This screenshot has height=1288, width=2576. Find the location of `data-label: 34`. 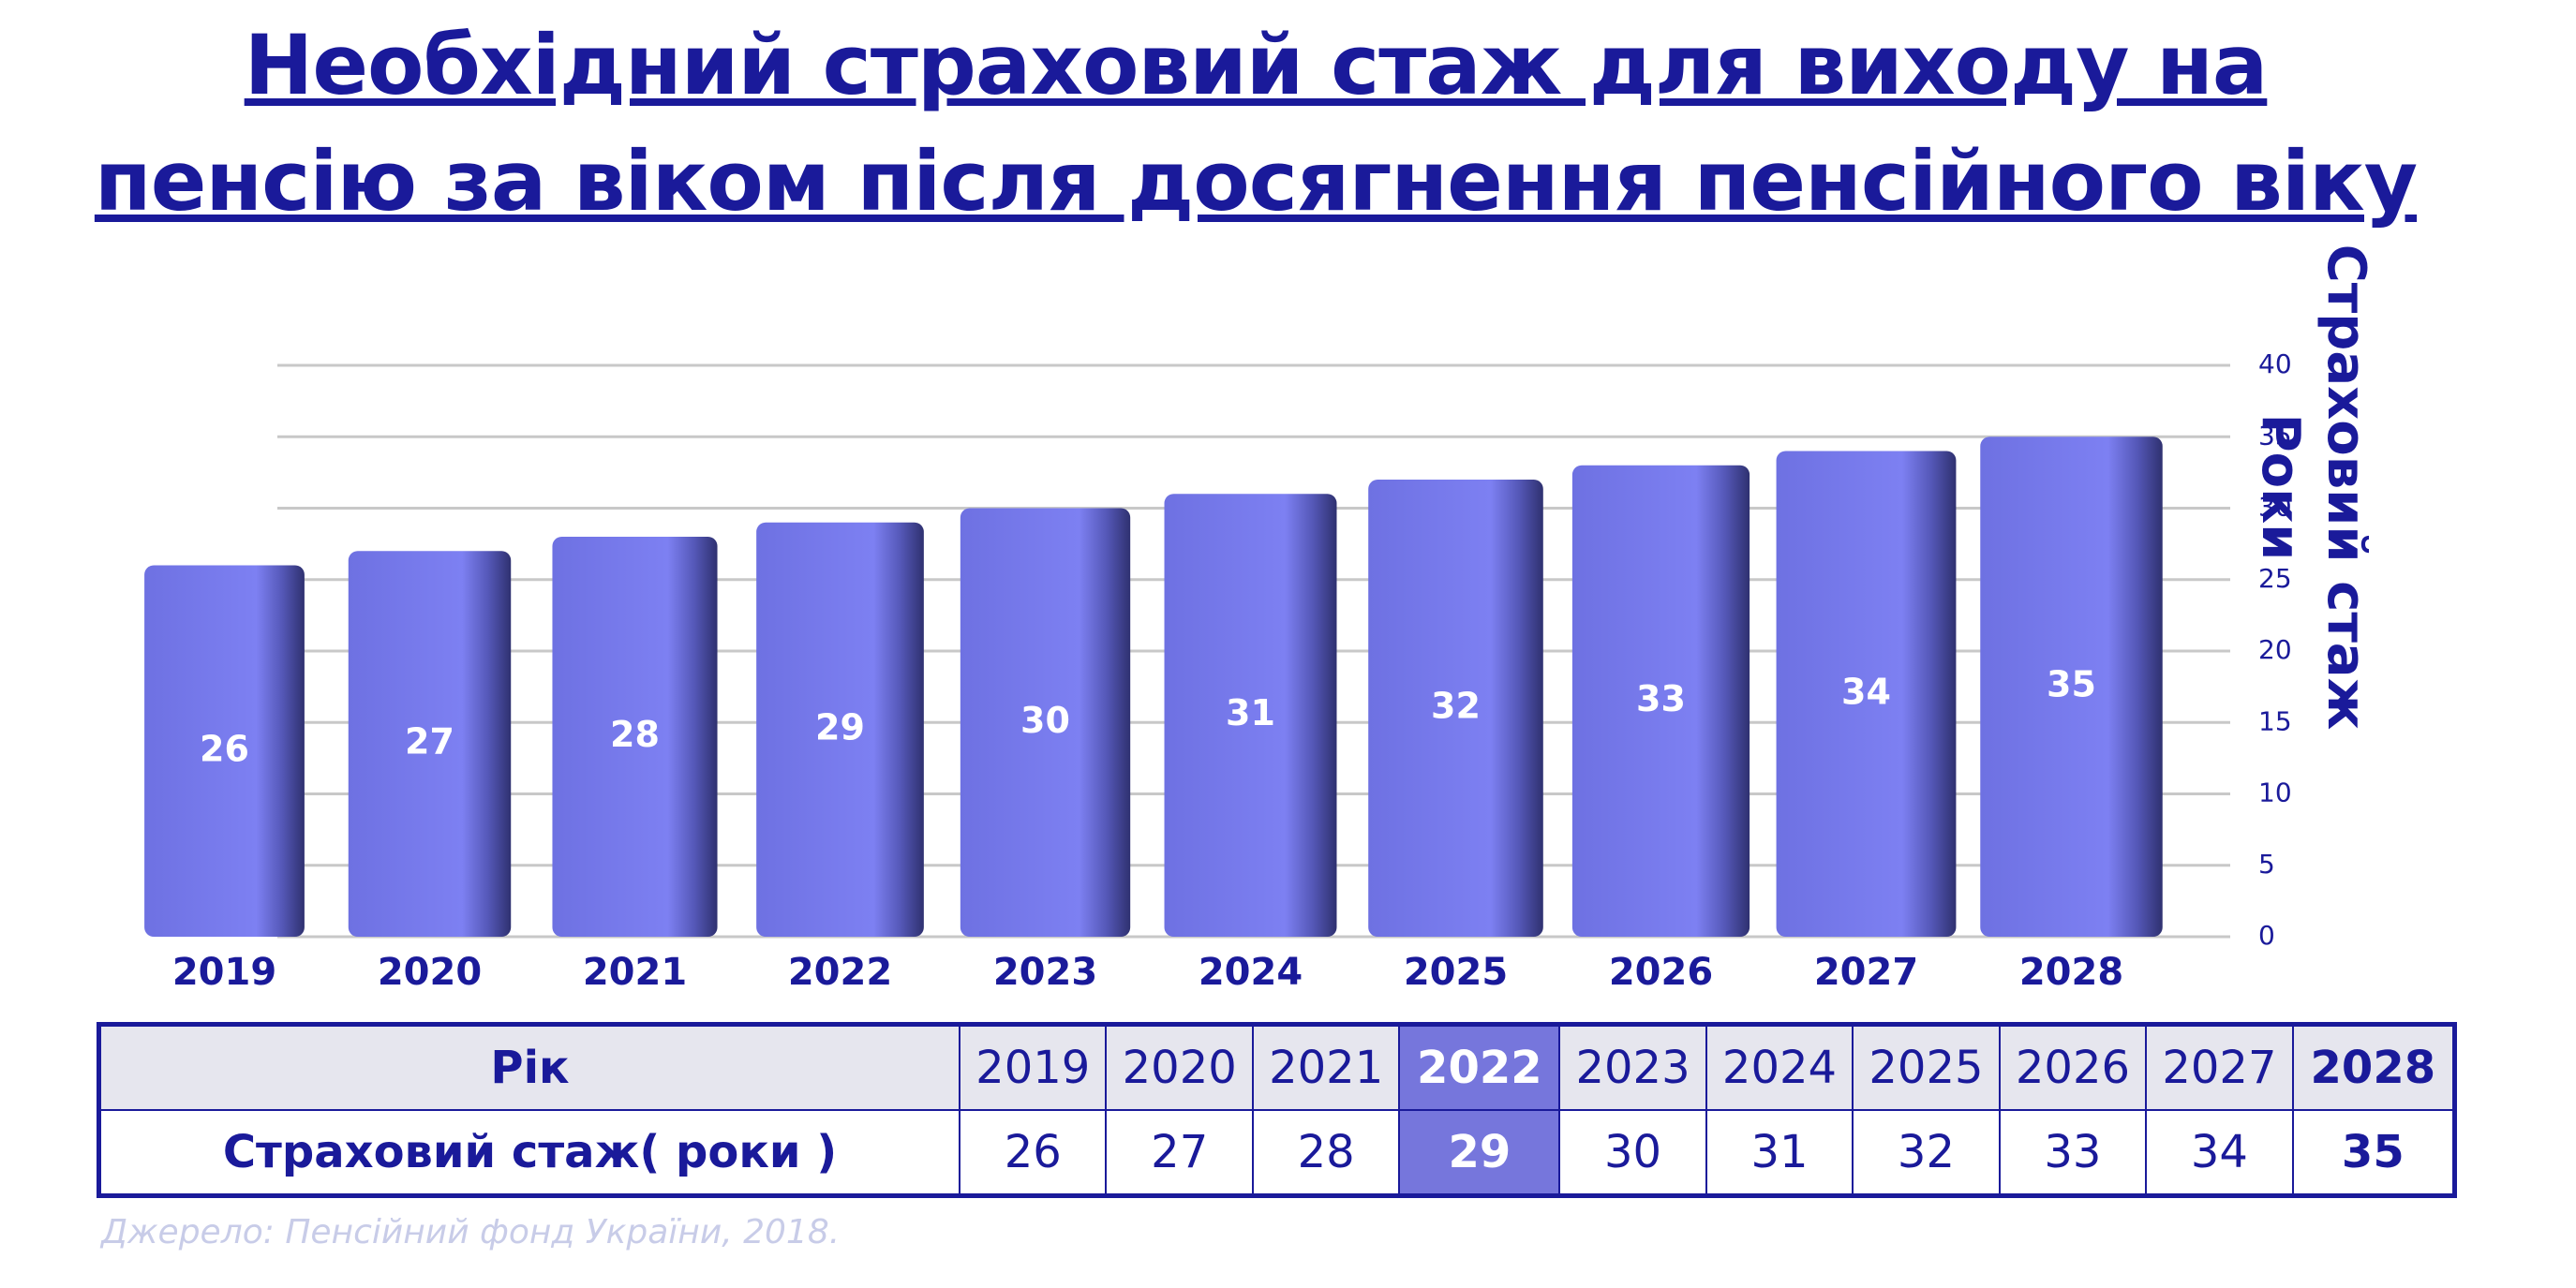

data-label: 34 is located at coordinates (1866, 692).